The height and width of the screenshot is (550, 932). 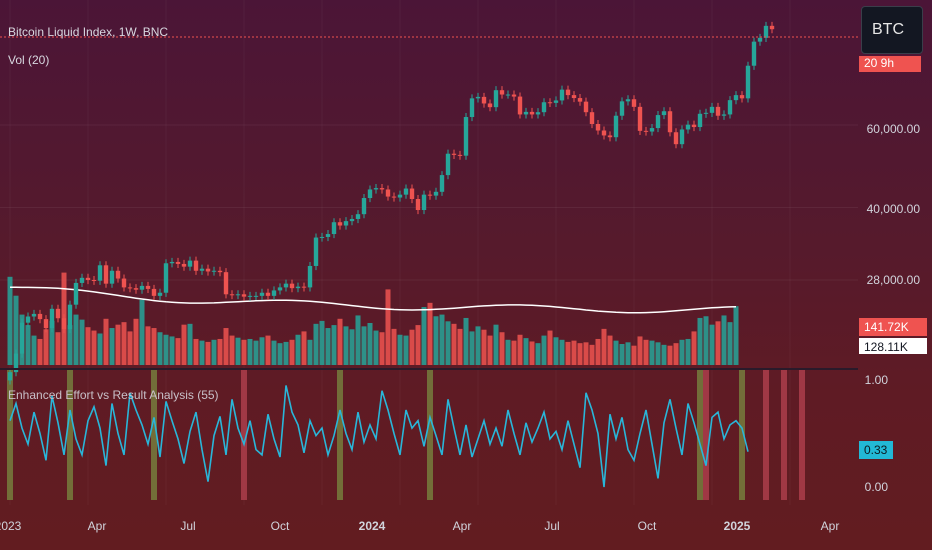 What do you see at coordinates (876, 487) in the screenshot?
I see `indicator-axis-bottom: 0.00` at bounding box center [876, 487].